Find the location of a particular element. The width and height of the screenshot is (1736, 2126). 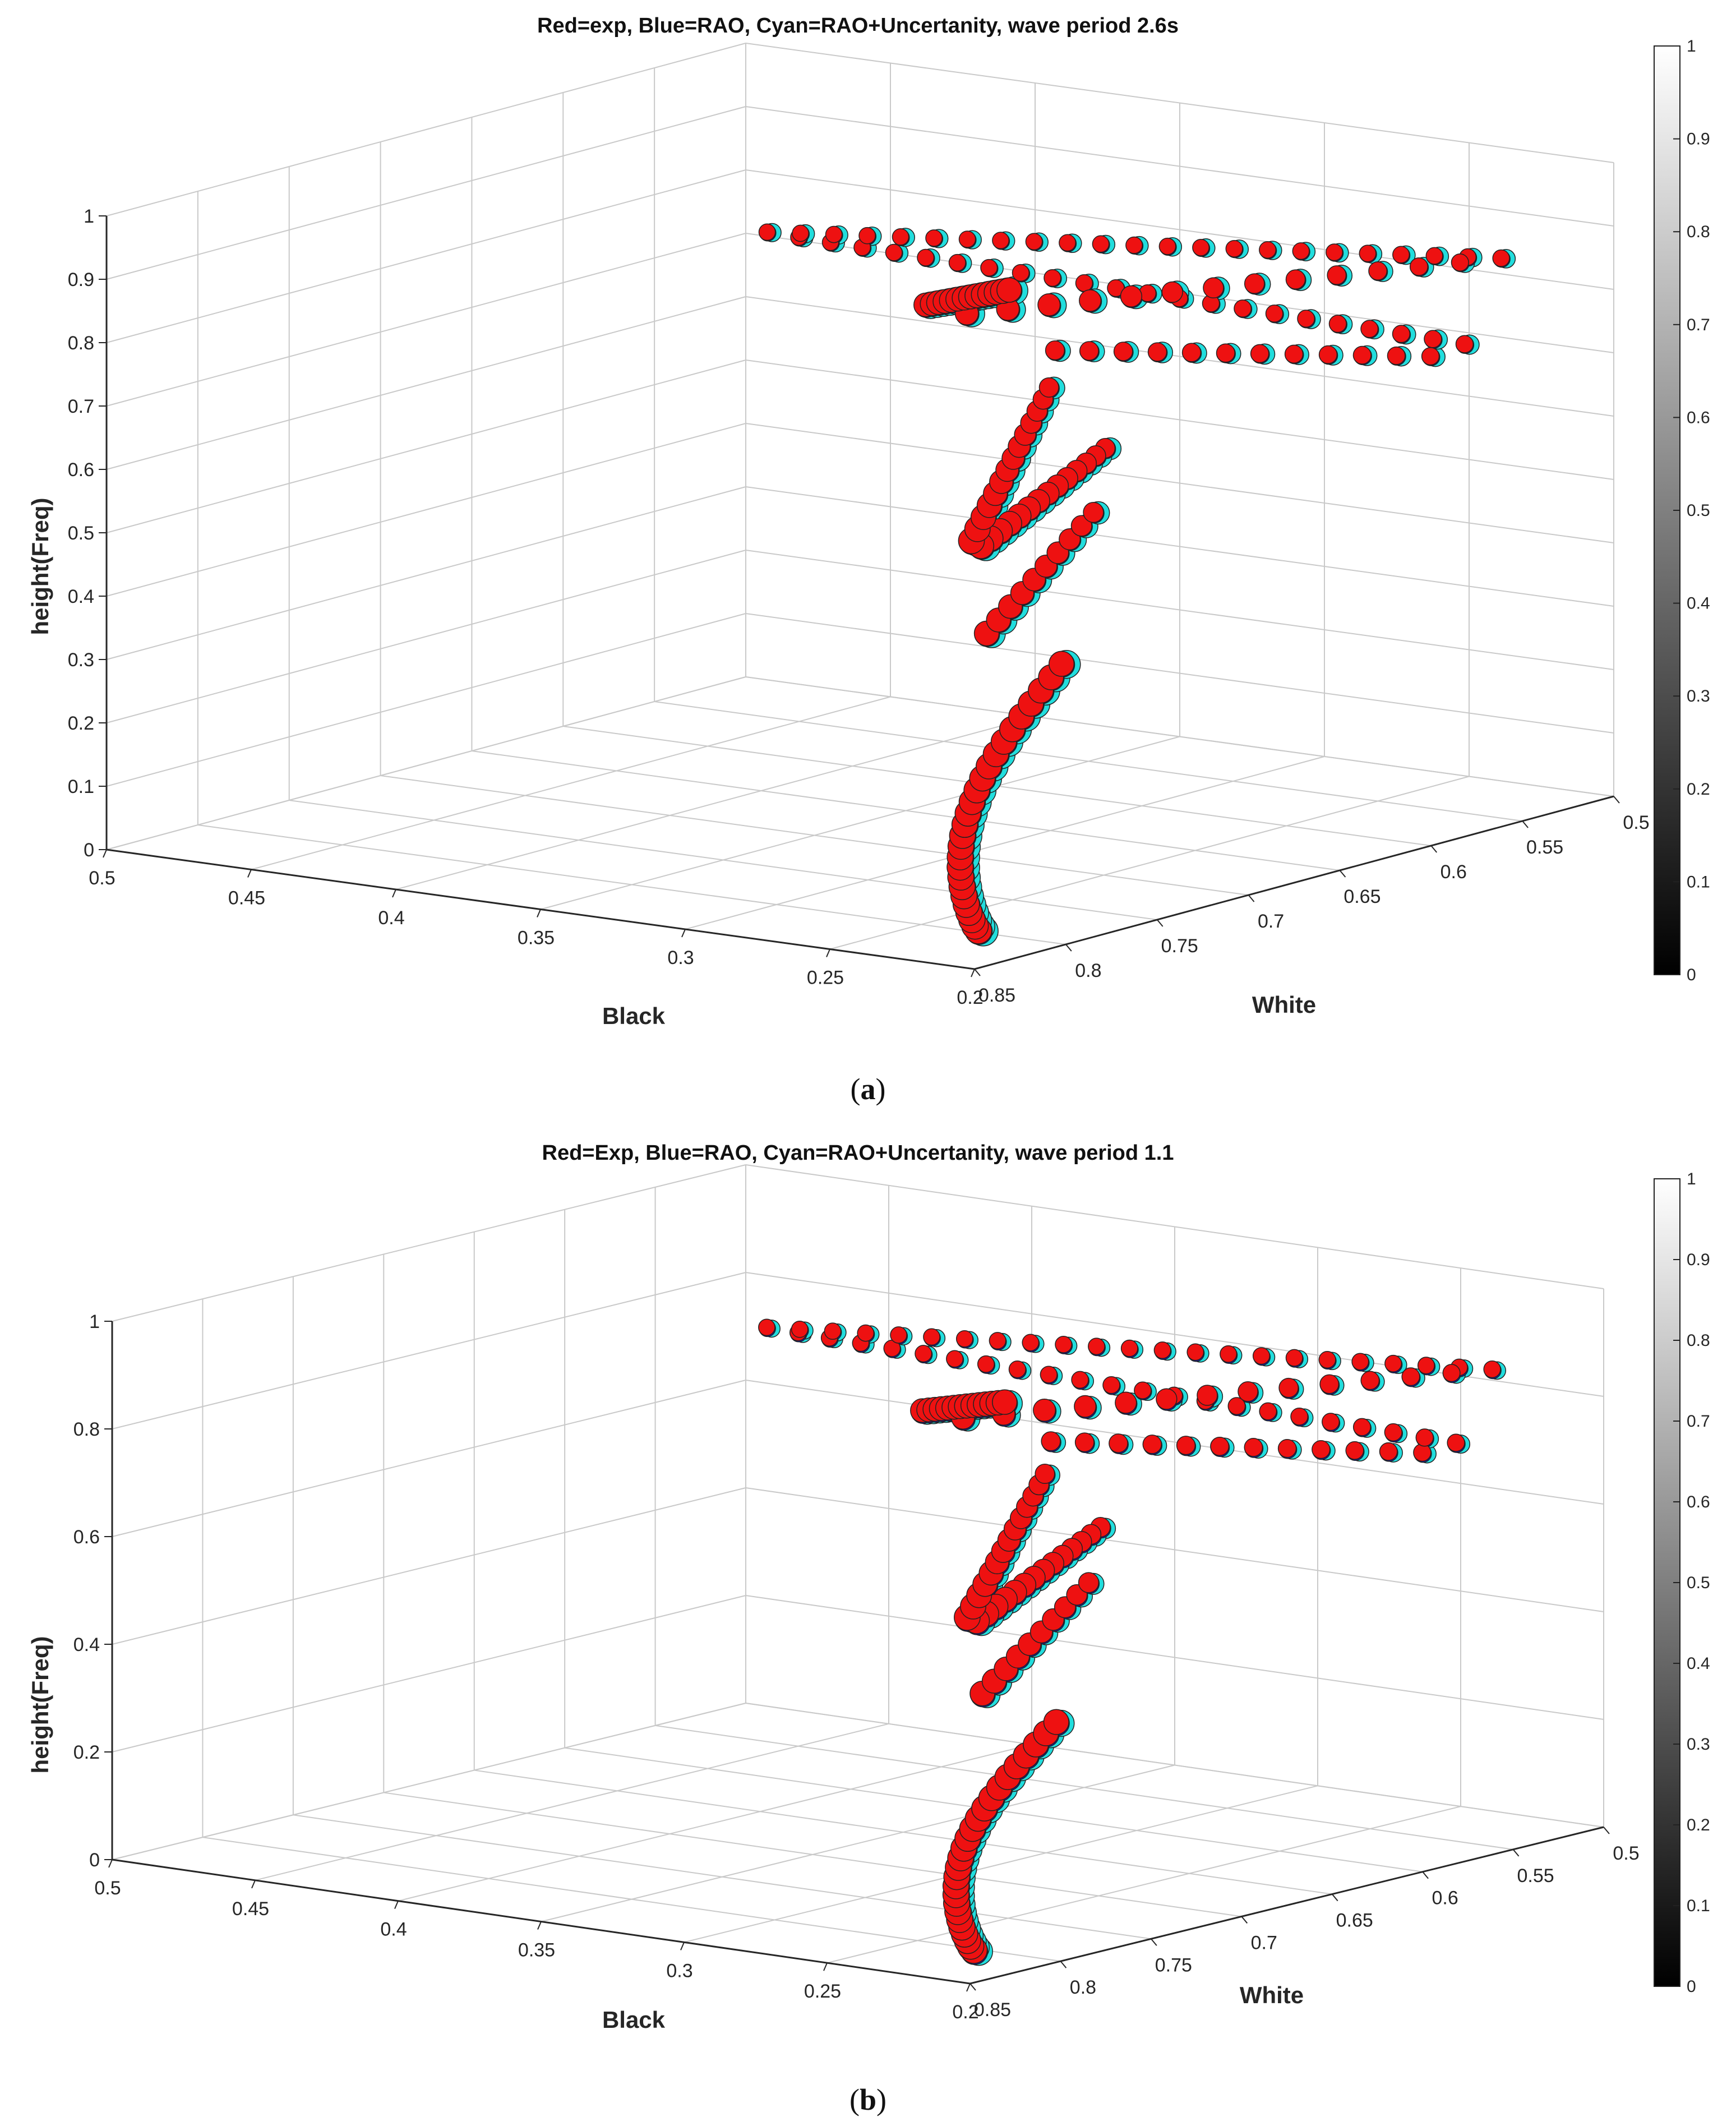

y-tick-label: 0.8 is located at coordinates (1088, 970).